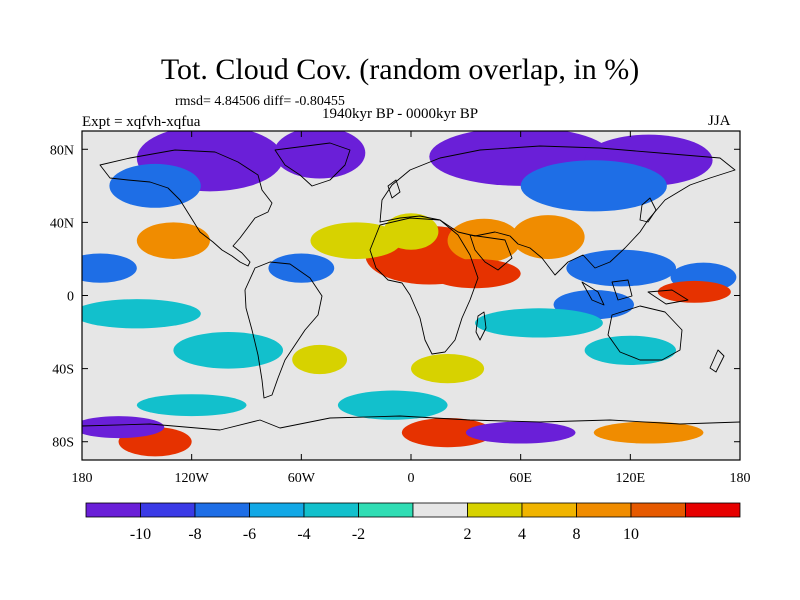  Describe the element at coordinates (648, 210) in the screenshot. I see `coastline-japan` at that location.